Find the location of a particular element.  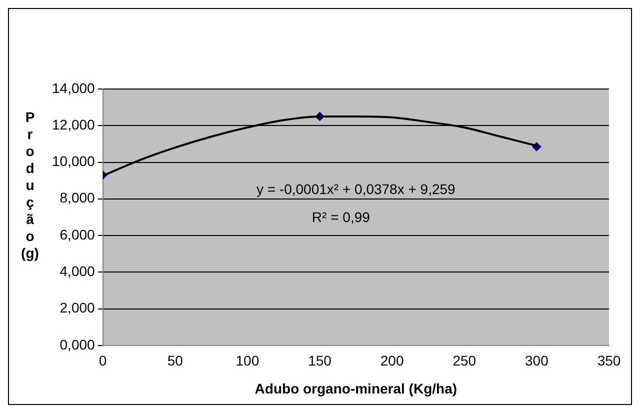

y-tick-label: 10,000 is located at coordinates (74, 161).